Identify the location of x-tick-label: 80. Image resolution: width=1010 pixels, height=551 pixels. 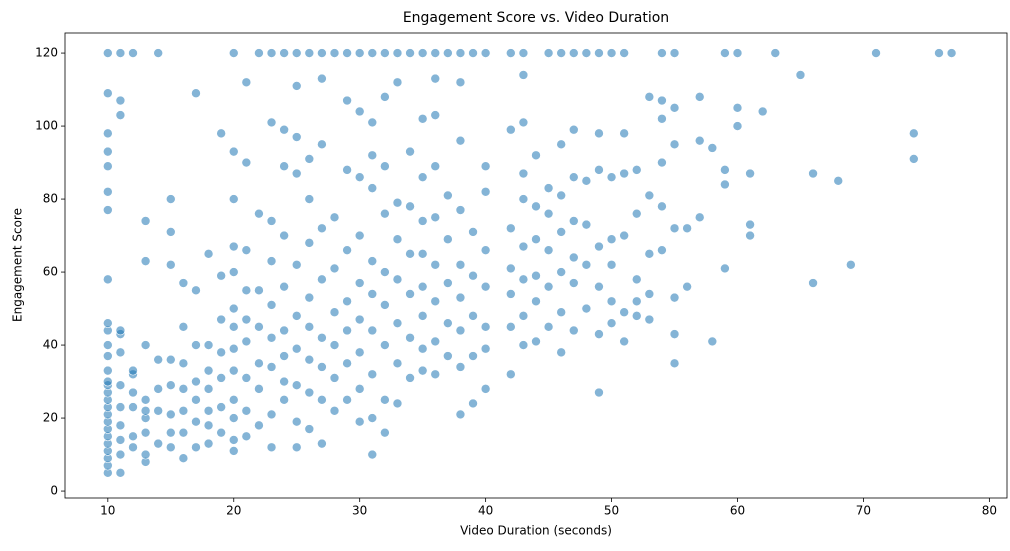
(989, 511).